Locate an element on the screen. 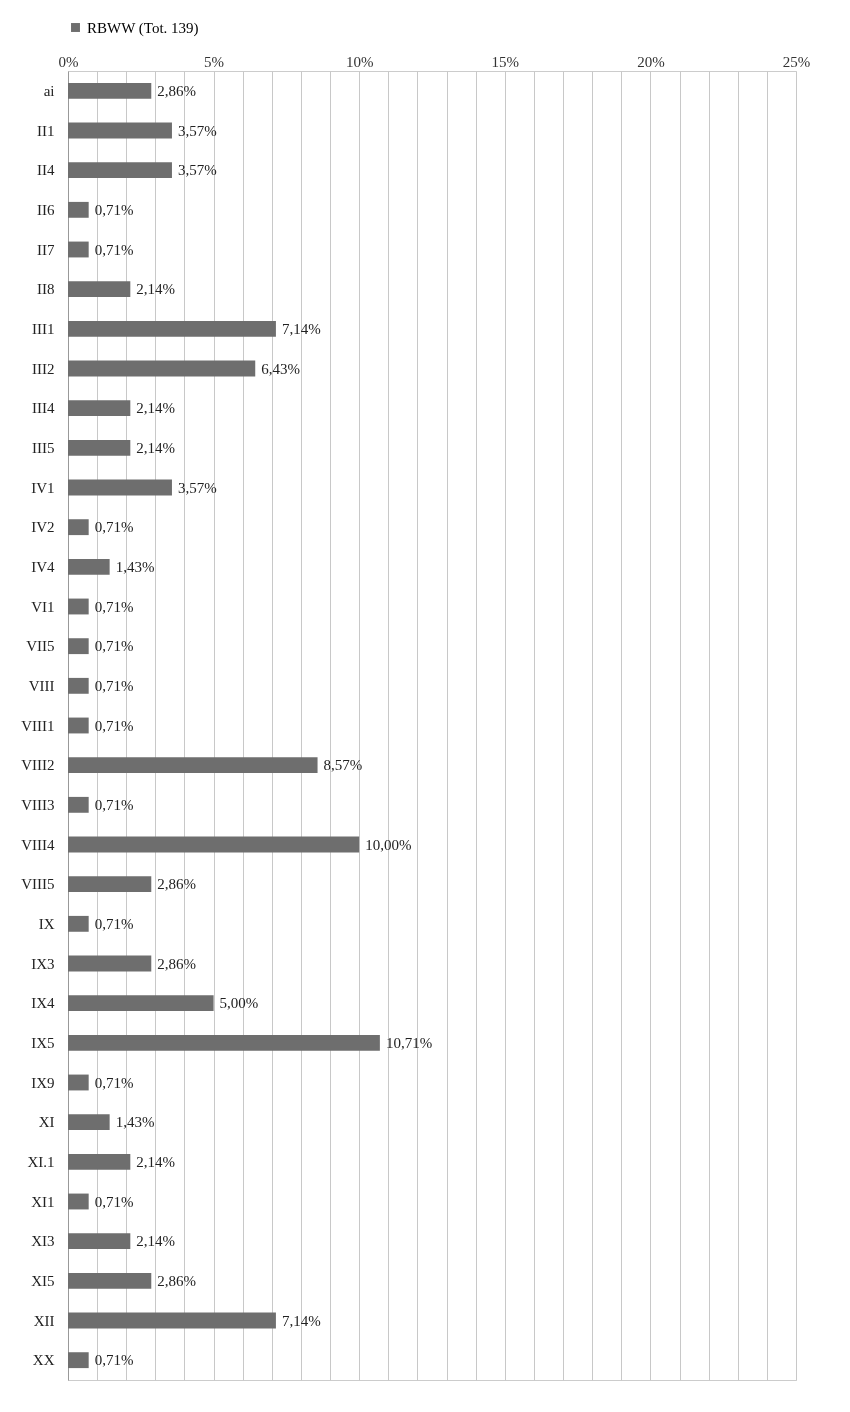 The width and height of the screenshot is (850, 1412). y-tick-label: IX5 is located at coordinates (43, 1042).